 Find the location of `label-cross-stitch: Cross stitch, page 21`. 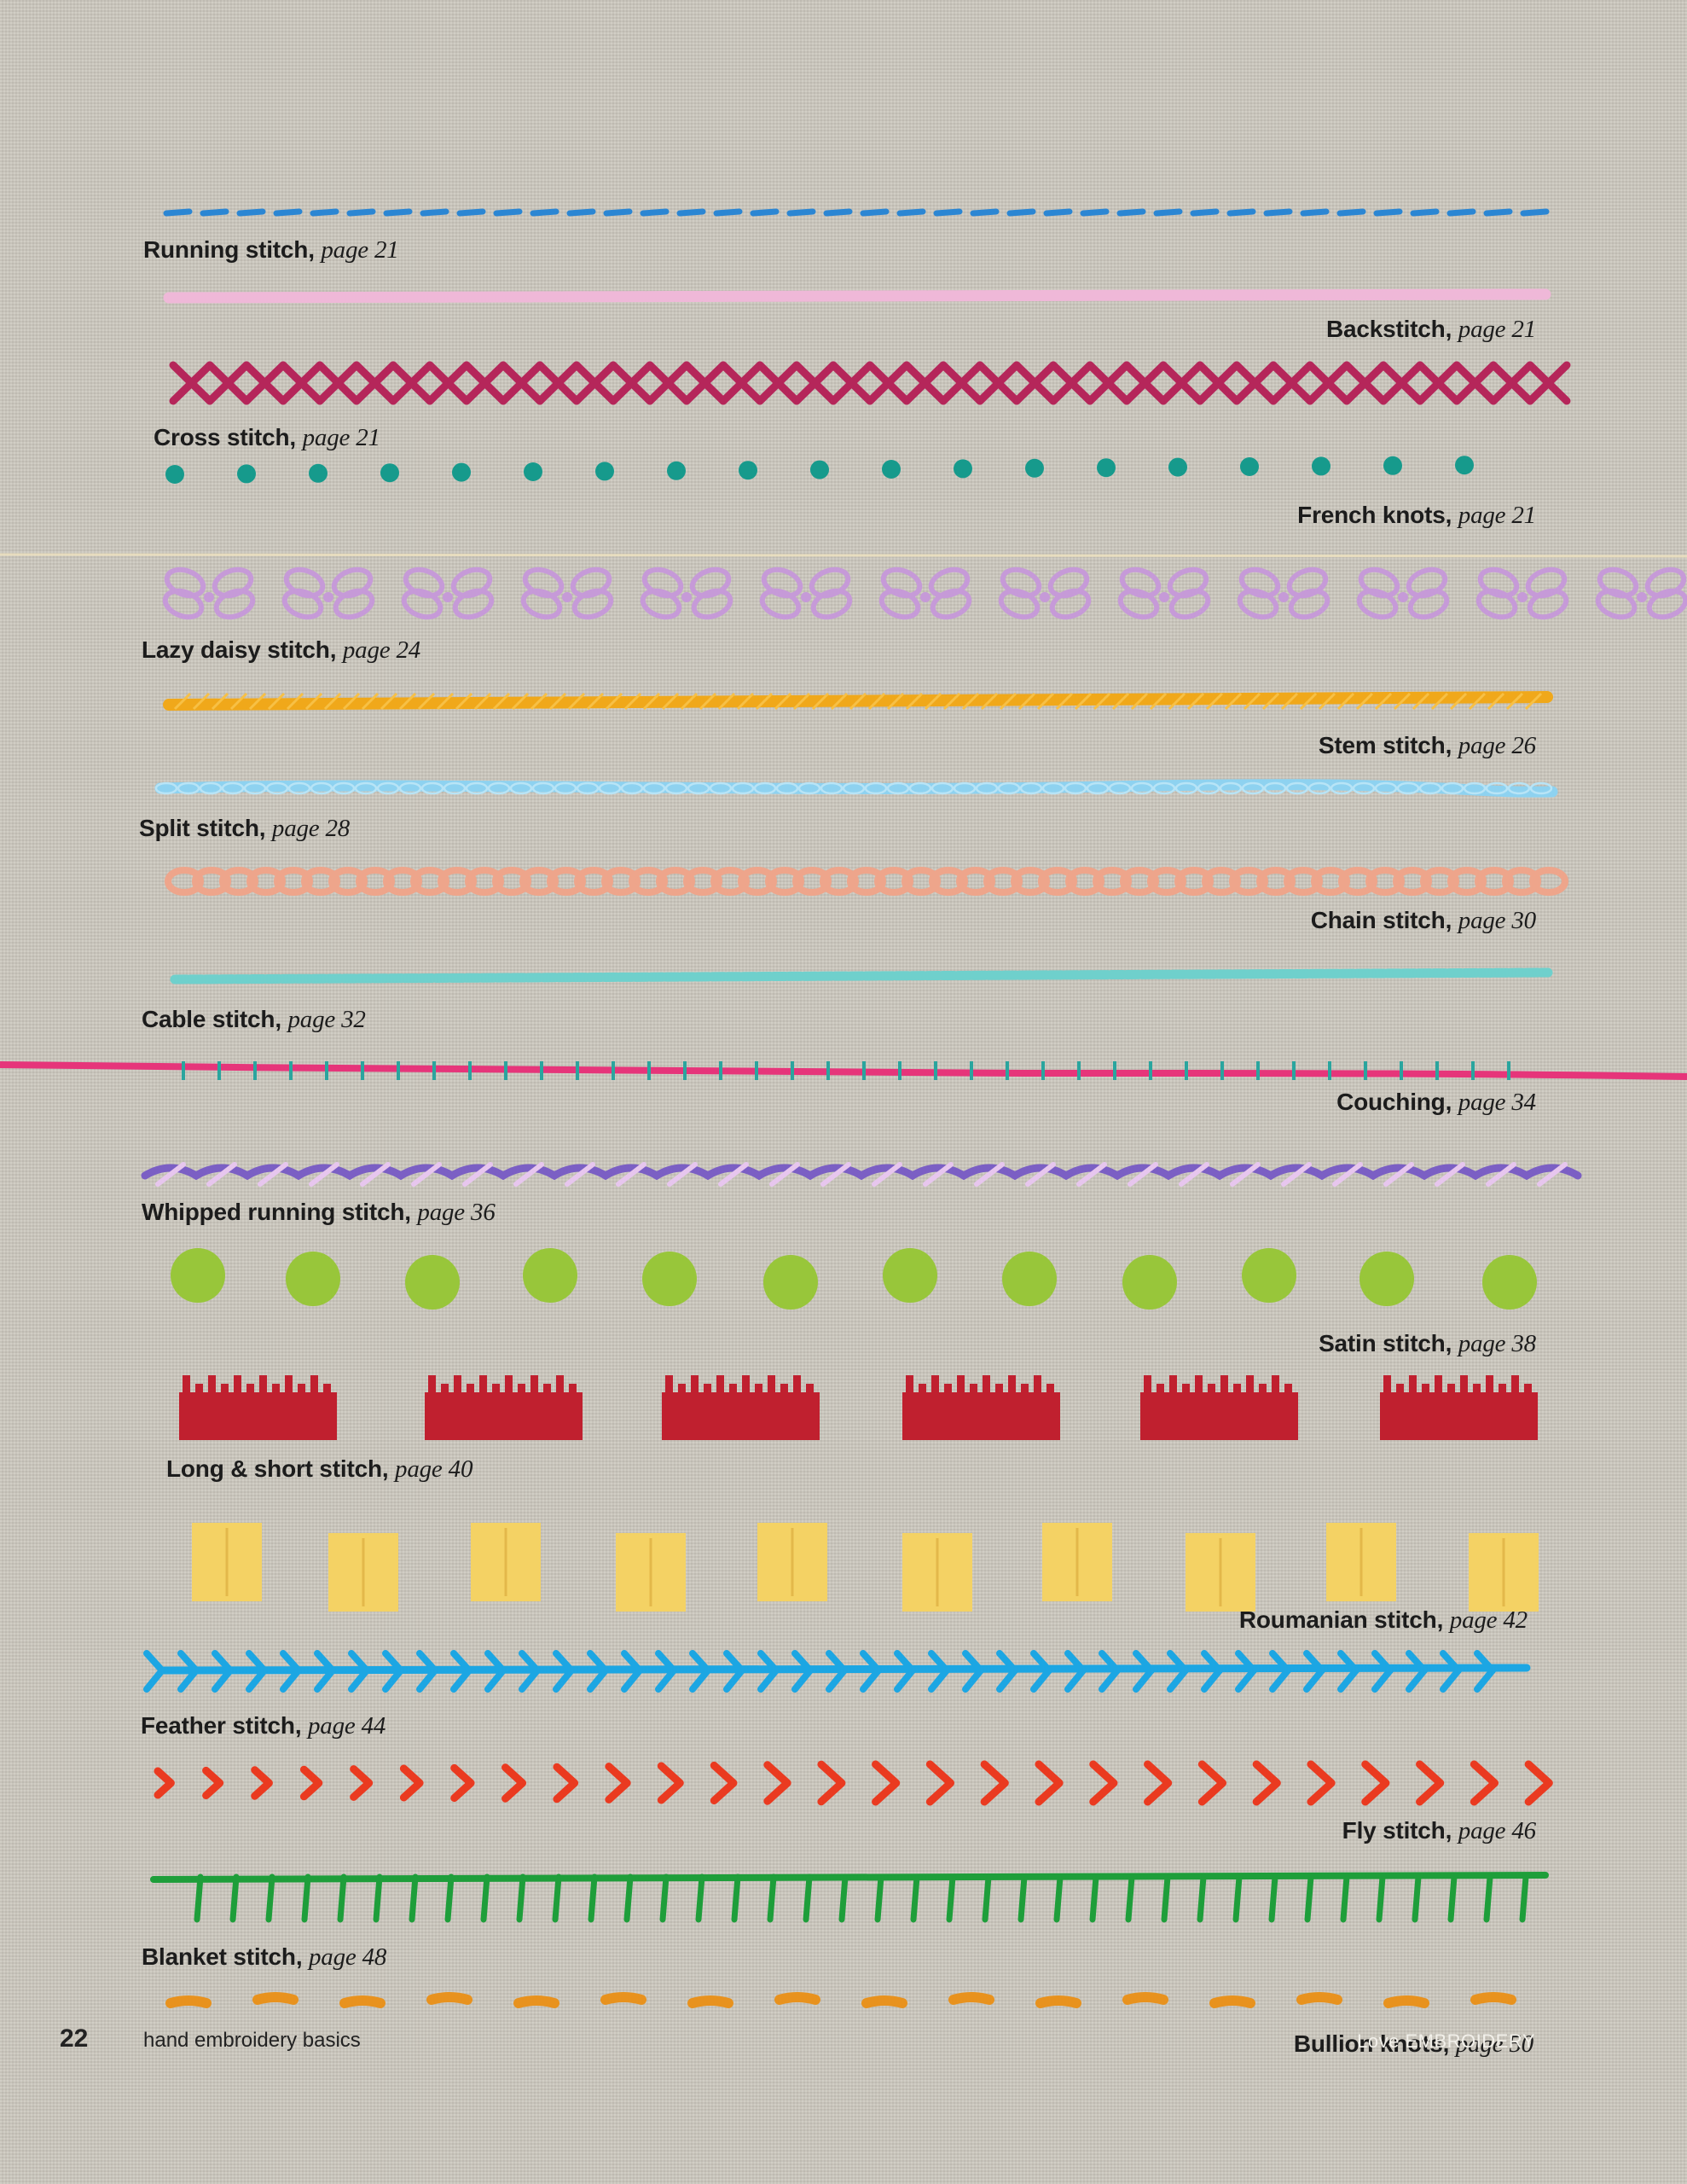

label-cross-stitch: Cross stitch, page 21 is located at coordinates (267, 437).